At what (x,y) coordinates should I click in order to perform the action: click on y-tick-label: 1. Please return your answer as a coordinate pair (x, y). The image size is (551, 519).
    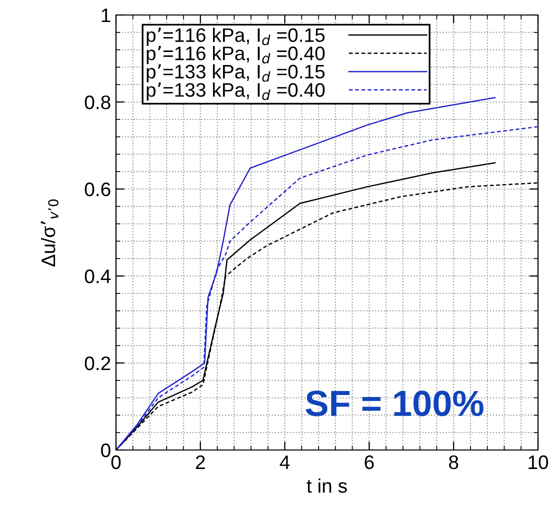
    Looking at the image, I should click on (106, 15).